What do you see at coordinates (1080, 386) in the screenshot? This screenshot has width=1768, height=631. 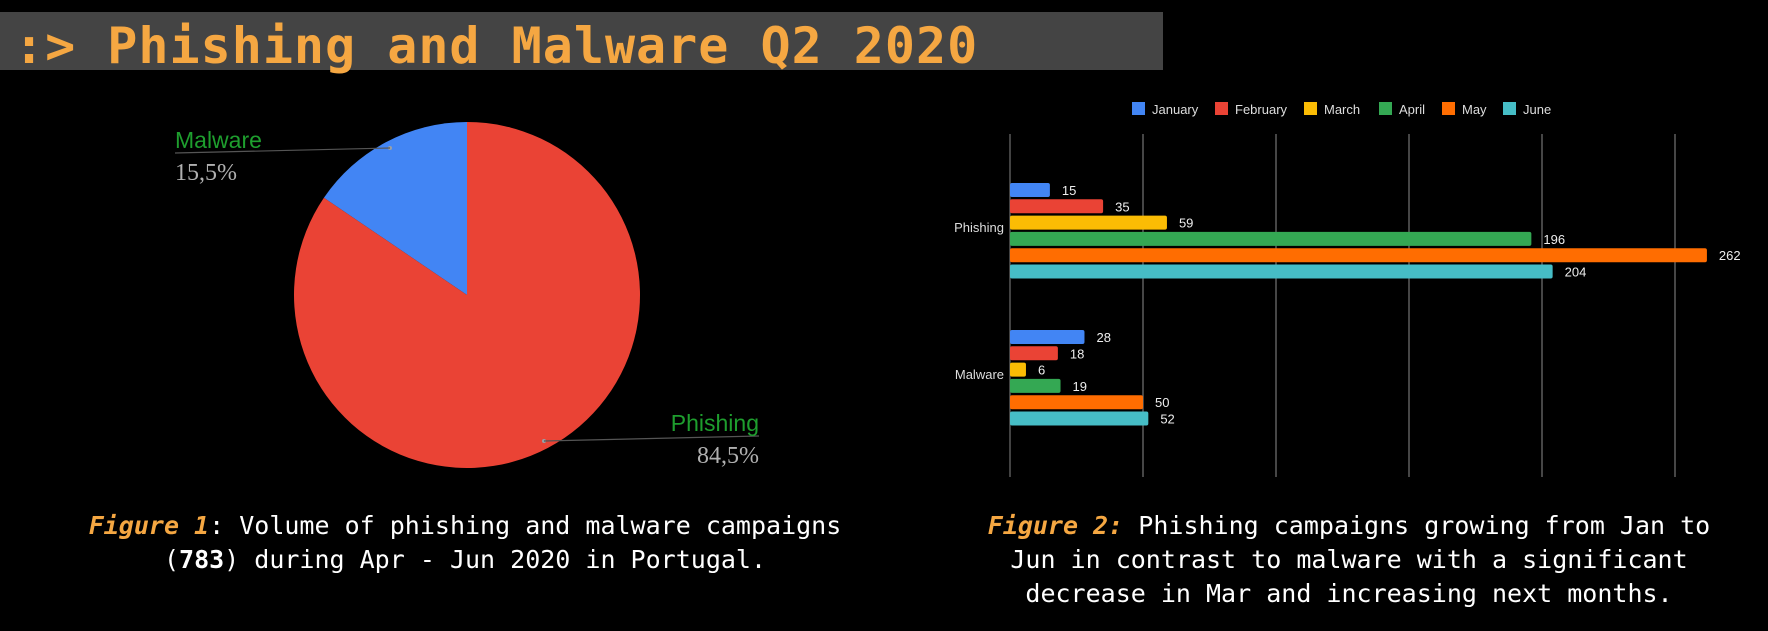 I see `data-label-malware-april: 19` at bounding box center [1080, 386].